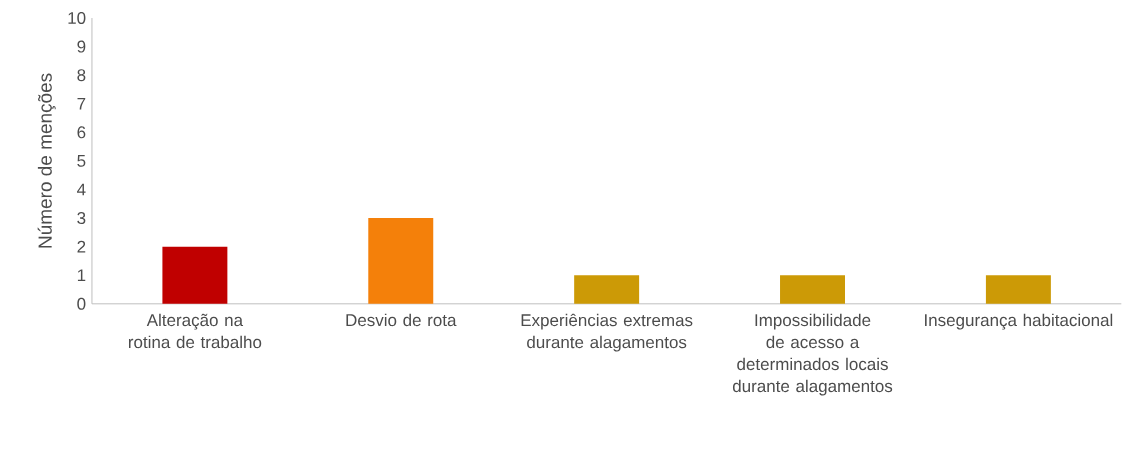 The image size is (1124, 464). Describe the element at coordinates (1019, 321) in the screenshot. I see `x-tick-label: Insegurança habitacional` at that location.